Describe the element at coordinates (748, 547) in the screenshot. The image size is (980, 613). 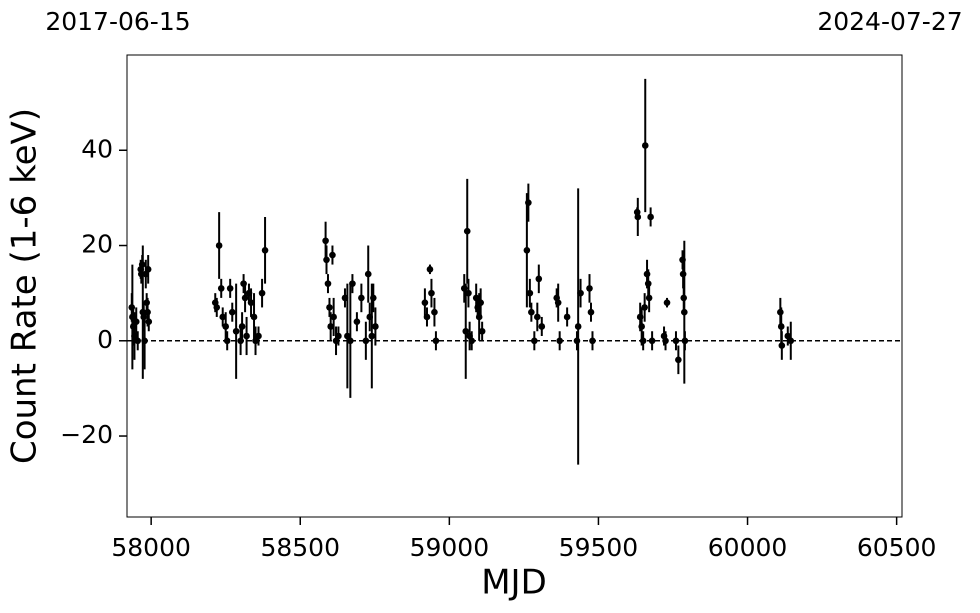
I see `x-tick-label: 60000` at that location.